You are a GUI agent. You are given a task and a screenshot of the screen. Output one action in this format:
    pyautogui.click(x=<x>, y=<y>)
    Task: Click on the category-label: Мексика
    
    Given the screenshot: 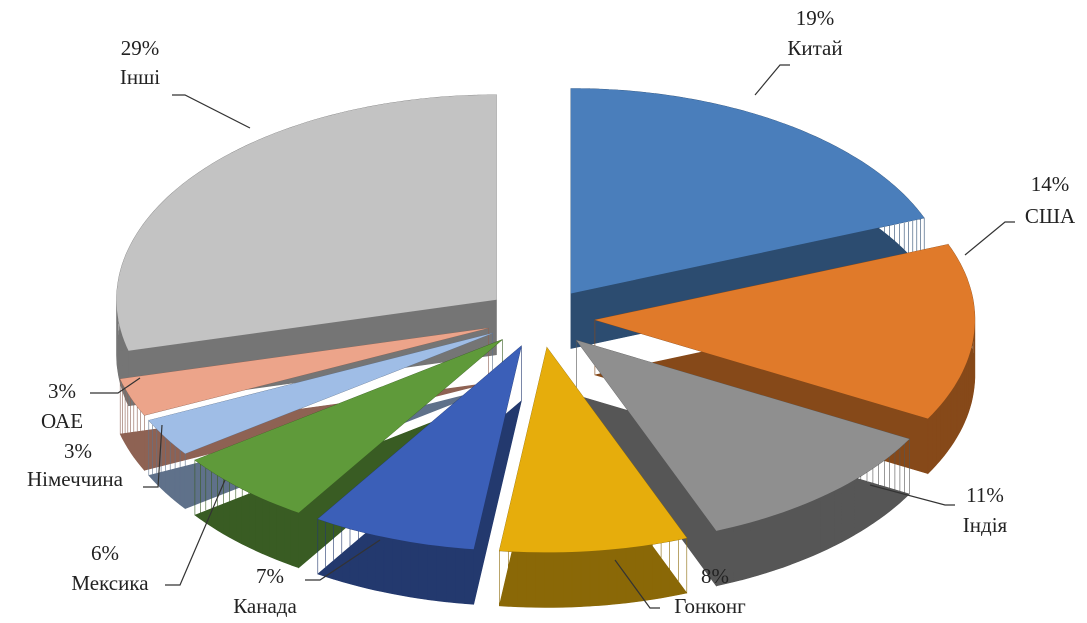 What is the action you would take?
    pyautogui.click(x=110, y=583)
    